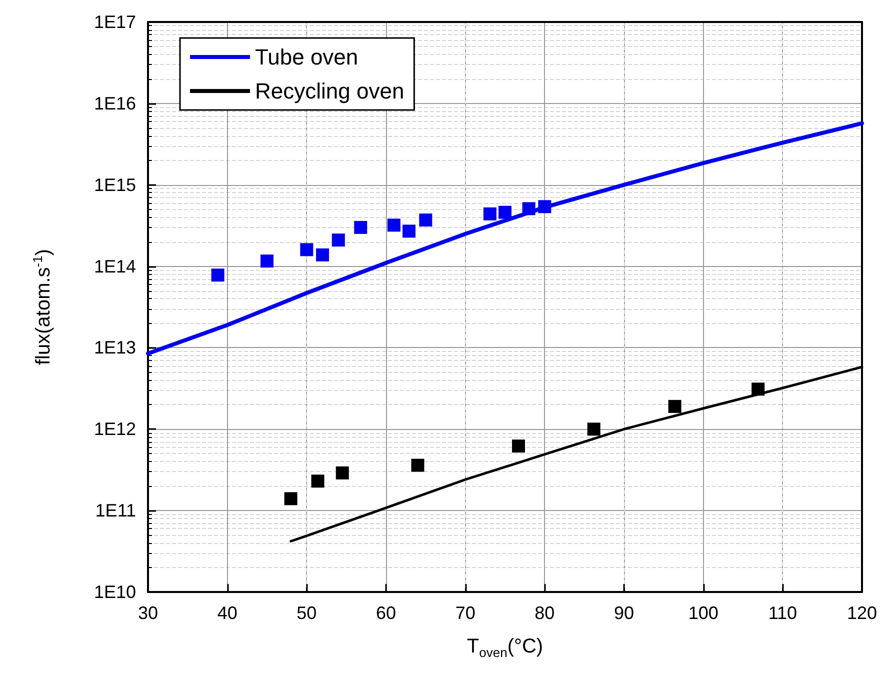 Image resolution: width=884 pixels, height=690 pixels. What do you see at coordinates (306, 57) in the screenshot?
I see `legend-label: Tube oven` at bounding box center [306, 57].